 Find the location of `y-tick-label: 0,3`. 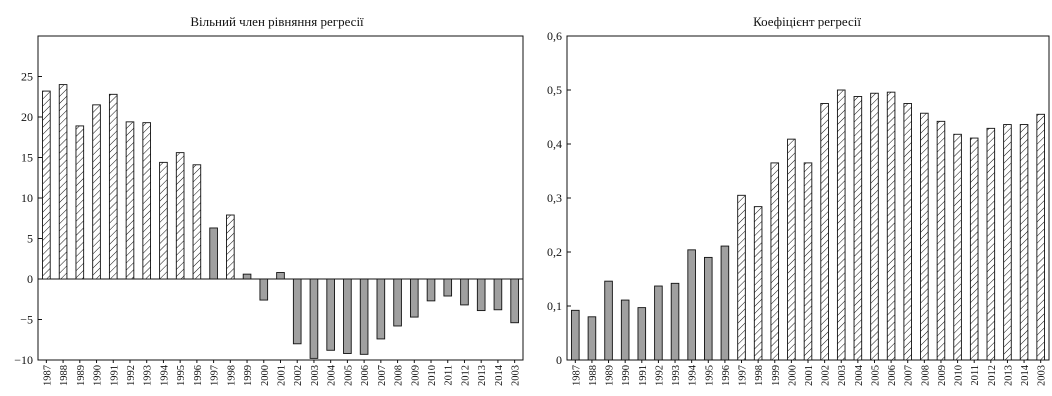

y-tick-label: 0,3 is located at coordinates (554, 198).